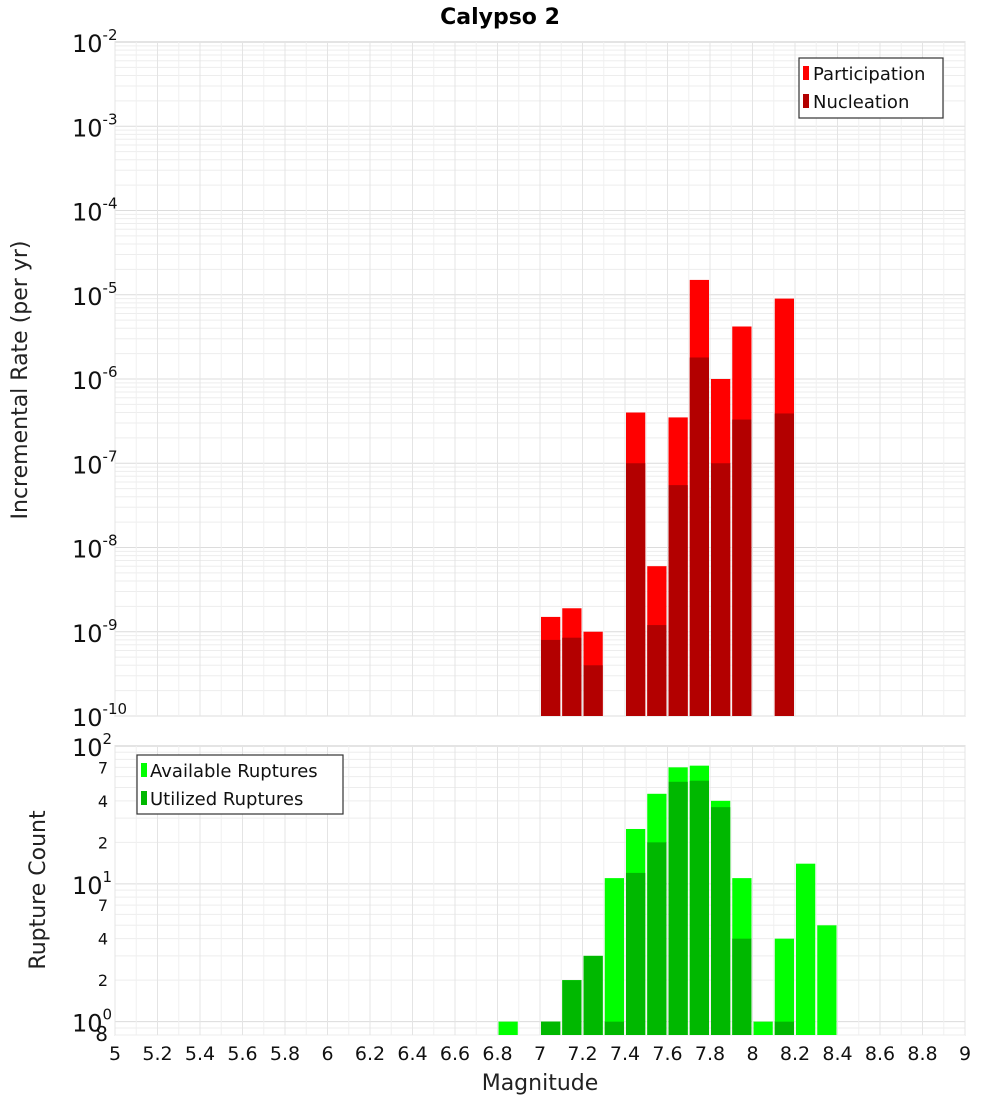 Image resolution: width=1000 pixels, height=1100 pixels. What do you see at coordinates (869, 74) in the screenshot?
I see `legend-label-participation: Participation` at bounding box center [869, 74].